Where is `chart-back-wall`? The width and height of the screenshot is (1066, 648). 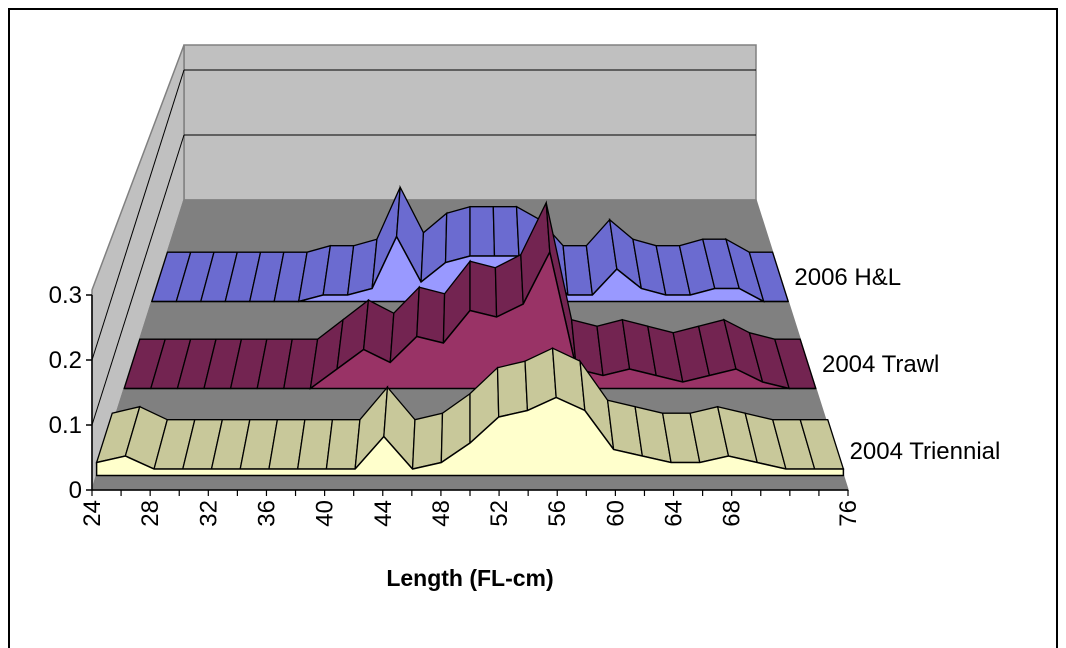
chart-back-wall is located at coordinates (470, 122).